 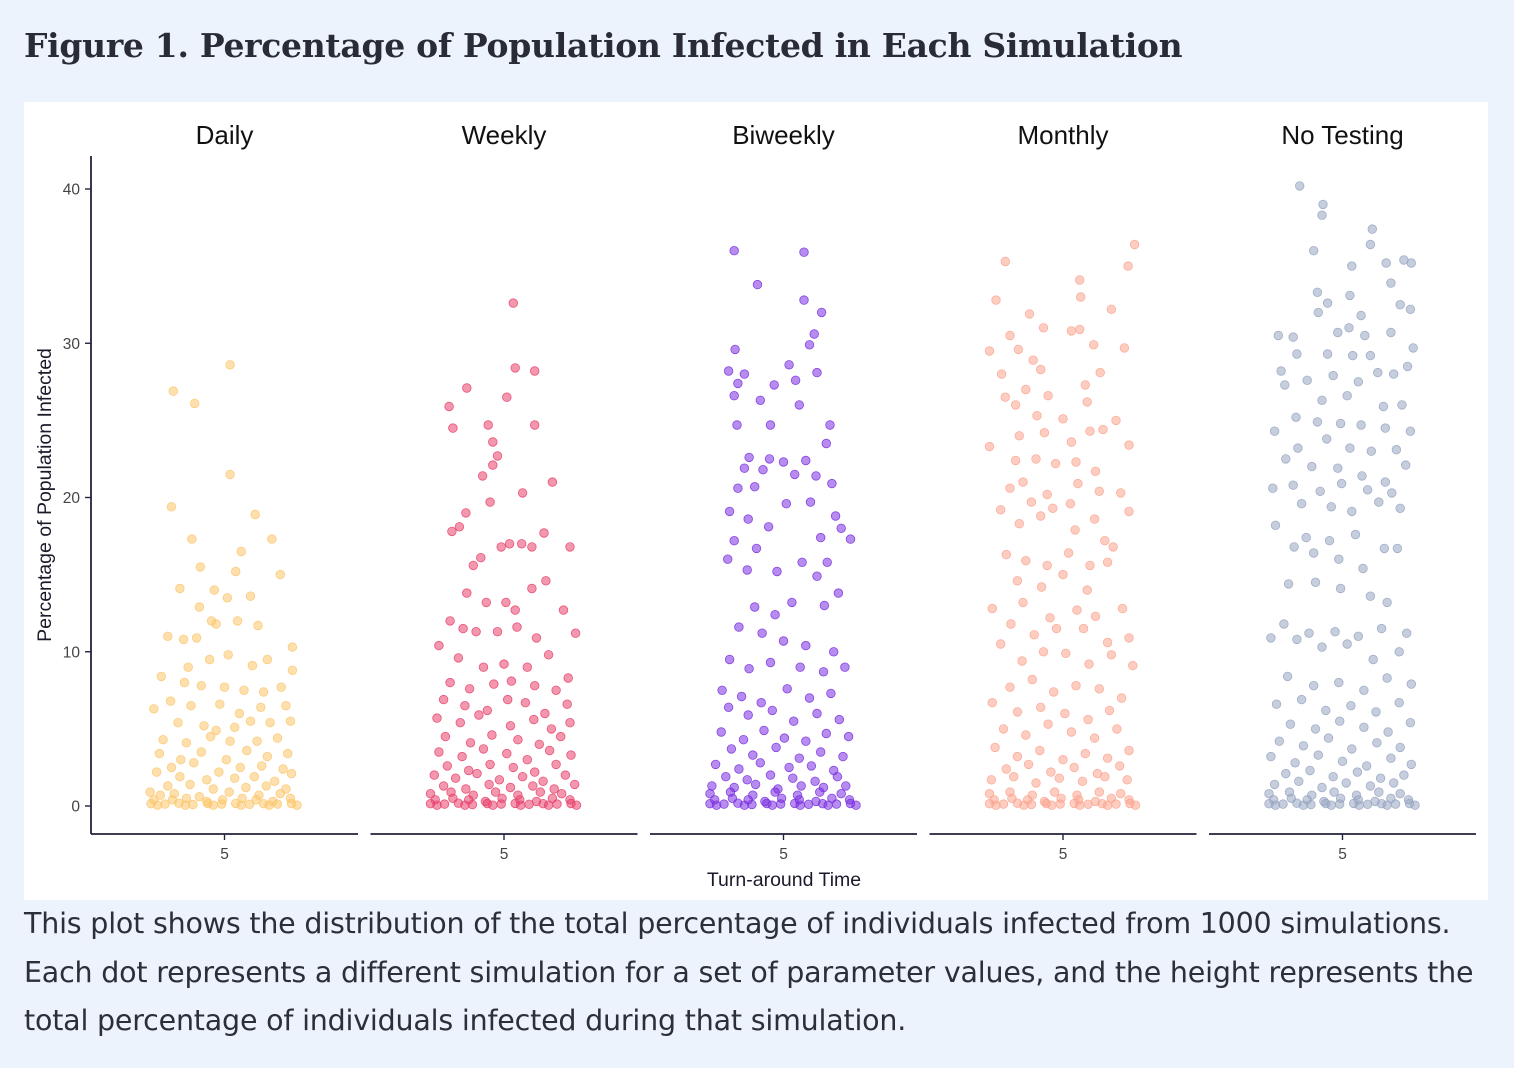 What do you see at coordinates (1342, 135) in the screenshot?
I see `facet-label: No Testing` at bounding box center [1342, 135].